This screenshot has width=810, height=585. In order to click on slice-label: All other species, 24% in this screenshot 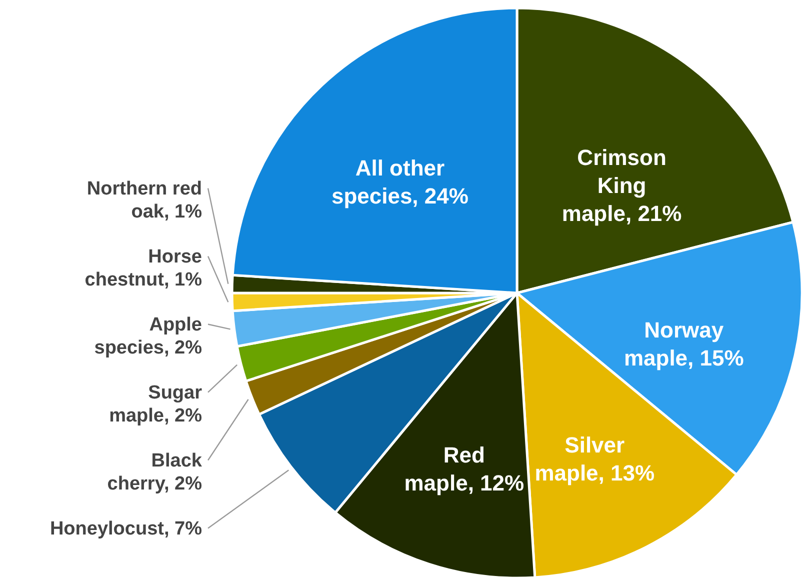, I will do `click(399, 181)`.